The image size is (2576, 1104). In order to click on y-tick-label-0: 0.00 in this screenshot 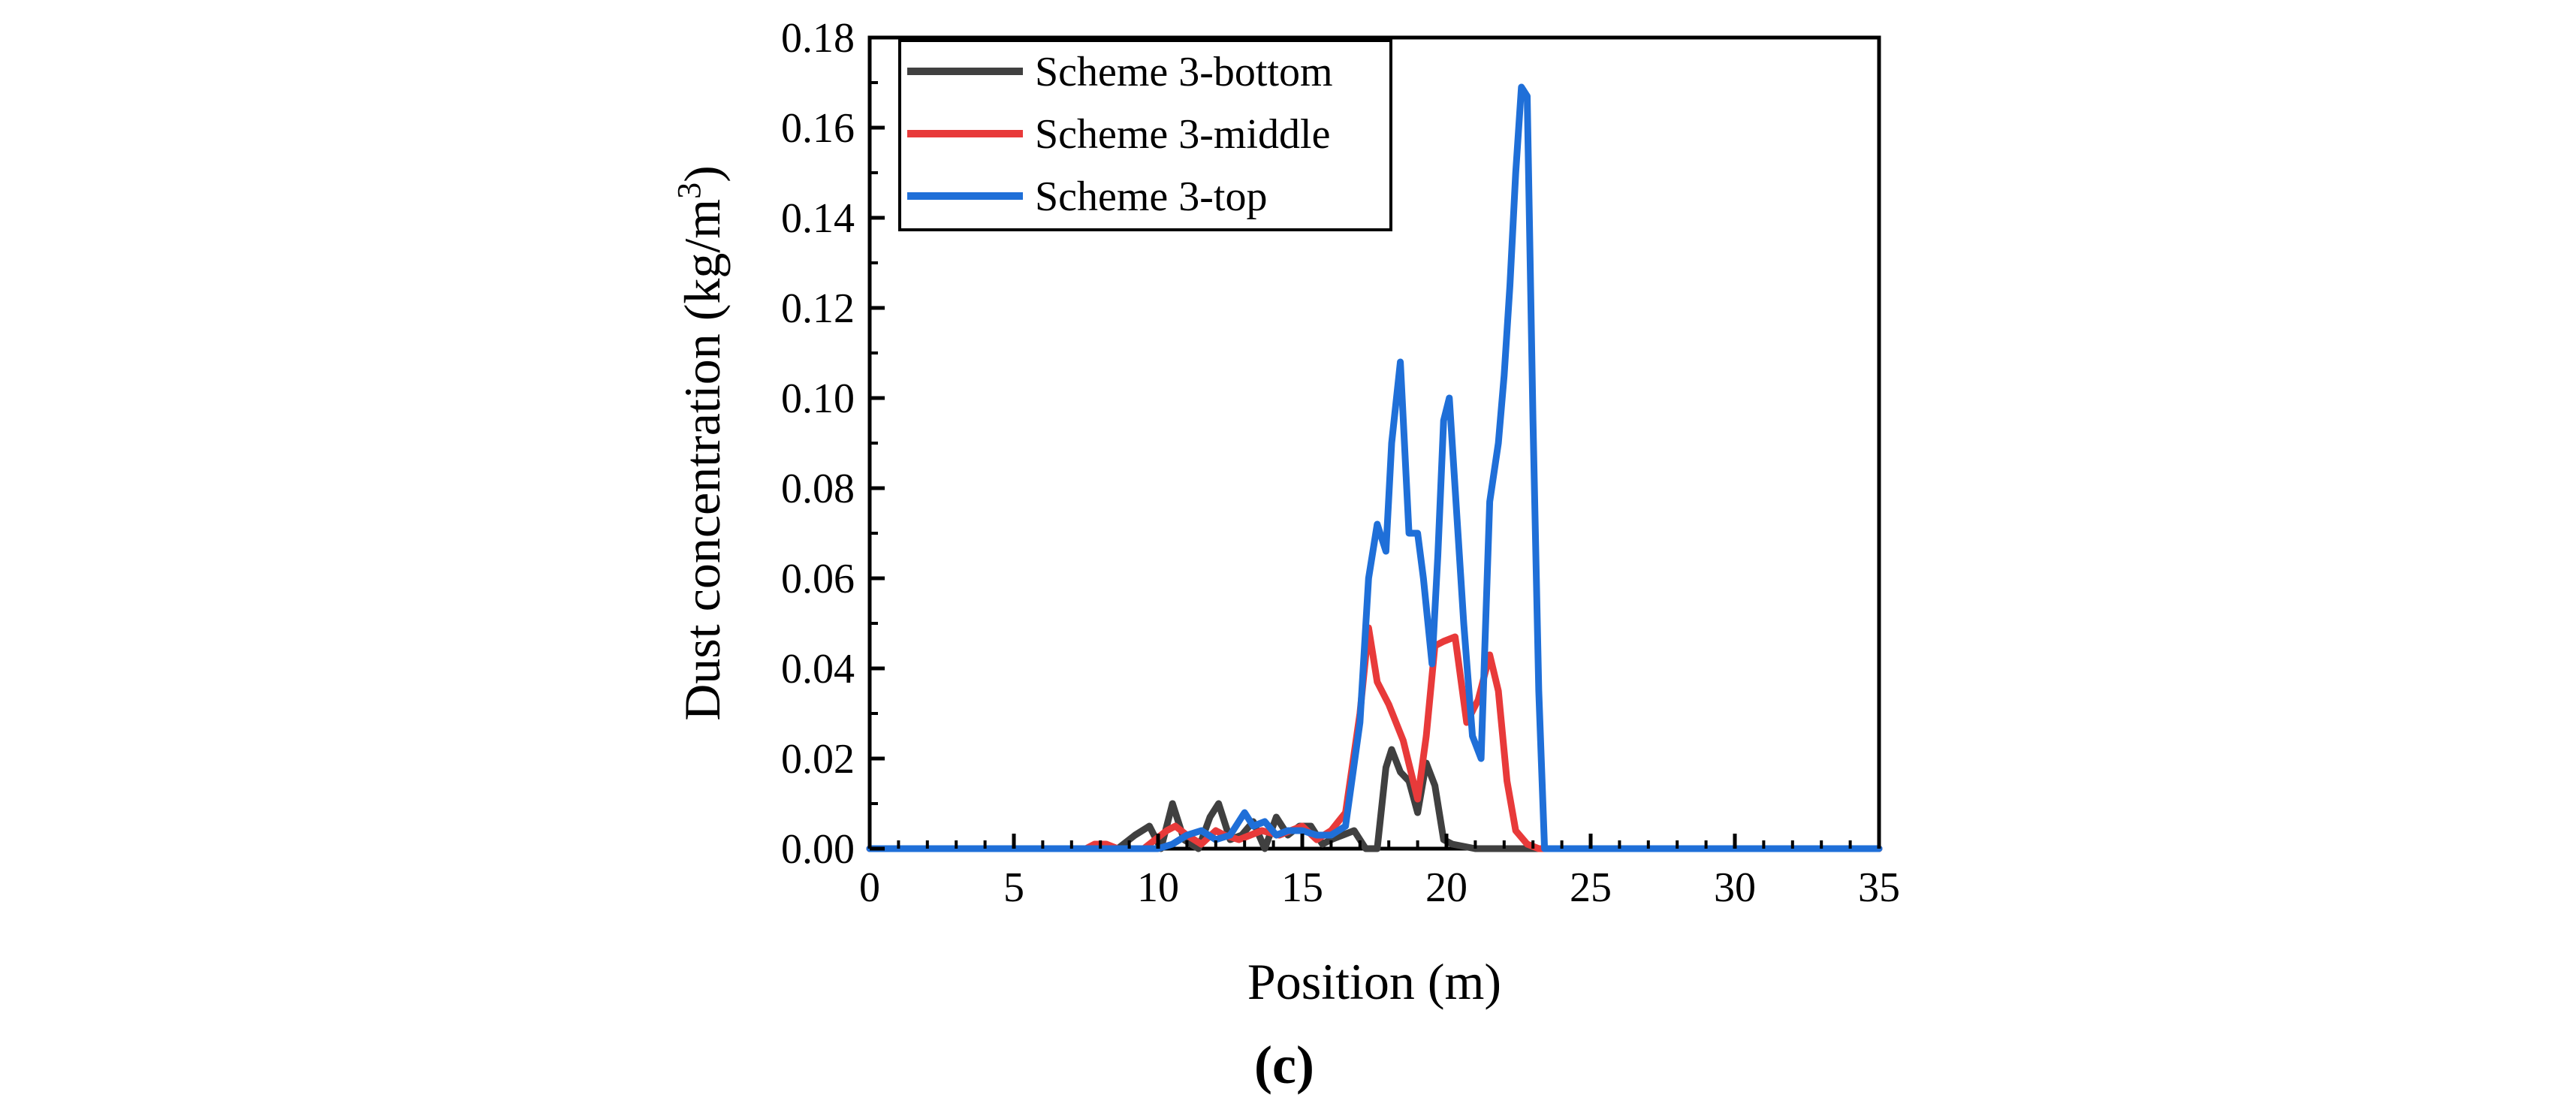, I will do `click(818, 849)`.